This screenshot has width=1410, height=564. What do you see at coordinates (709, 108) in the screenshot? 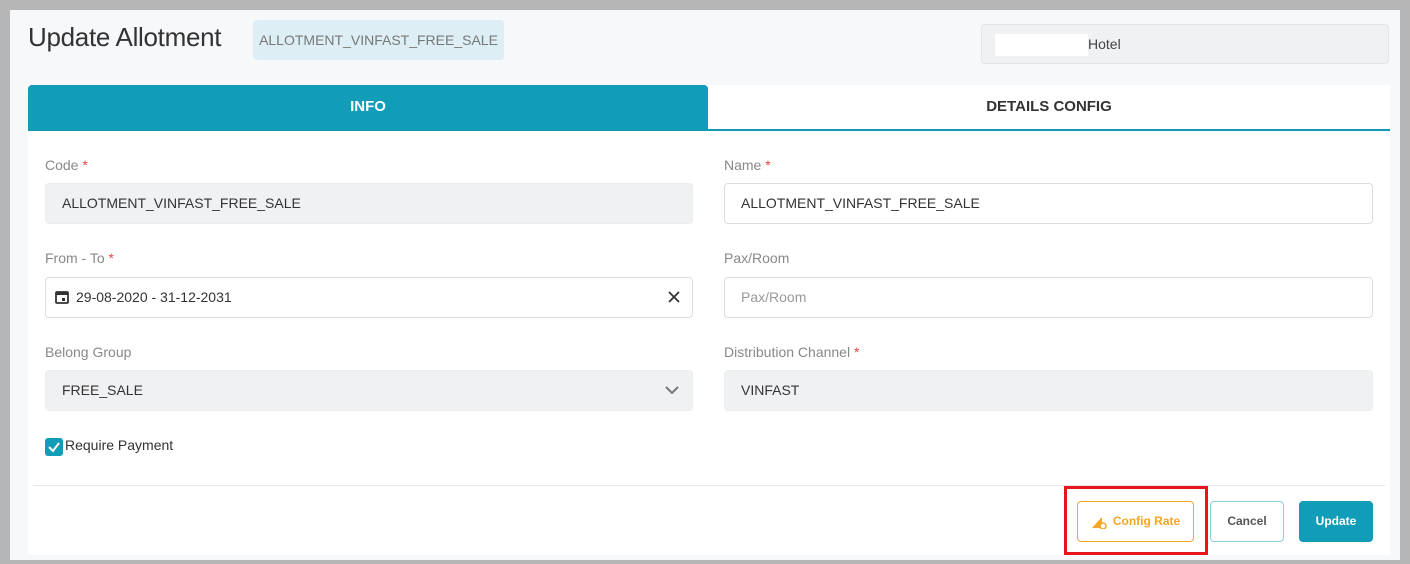
I see `tab-bar: INFO DETAILS CONFIG` at bounding box center [709, 108].